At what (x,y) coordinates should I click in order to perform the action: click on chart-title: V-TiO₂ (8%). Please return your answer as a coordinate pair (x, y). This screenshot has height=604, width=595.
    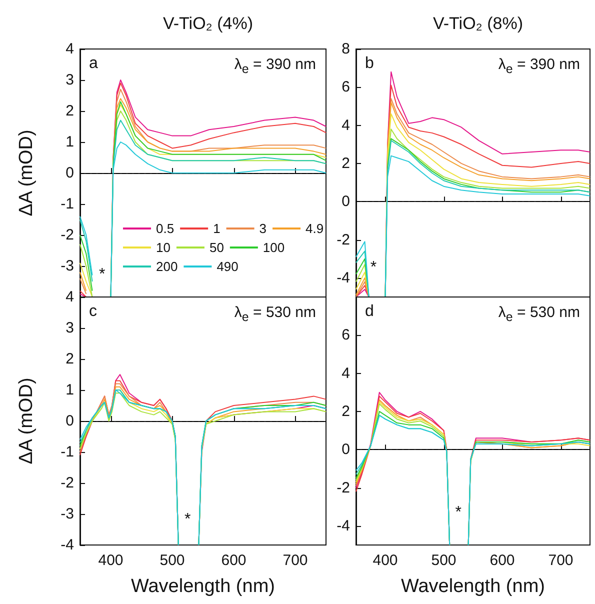
    Looking at the image, I should click on (478, 23).